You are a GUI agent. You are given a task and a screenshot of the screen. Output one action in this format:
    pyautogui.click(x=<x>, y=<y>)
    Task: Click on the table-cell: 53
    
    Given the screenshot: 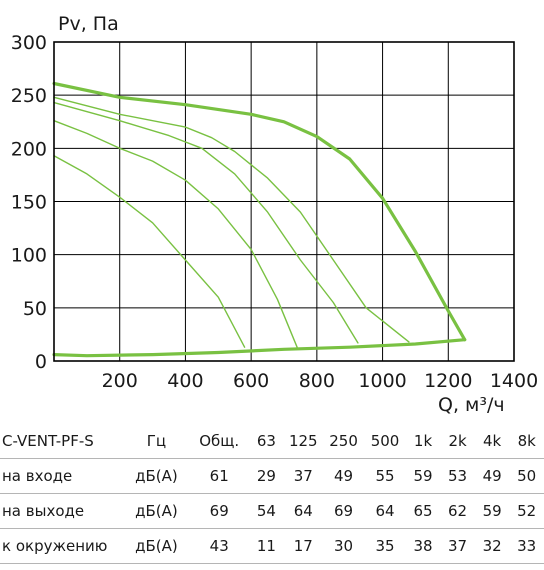 What is the action you would take?
    pyautogui.click(x=457, y=476)
    